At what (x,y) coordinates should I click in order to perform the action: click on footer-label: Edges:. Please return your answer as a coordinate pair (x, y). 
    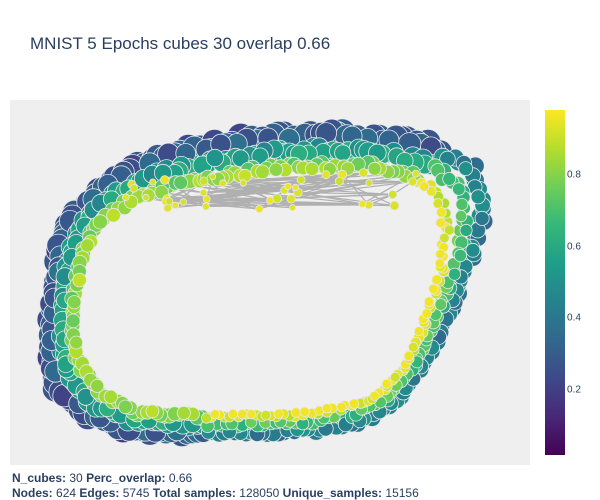
    Looking at the image, I should click on (99, 493).